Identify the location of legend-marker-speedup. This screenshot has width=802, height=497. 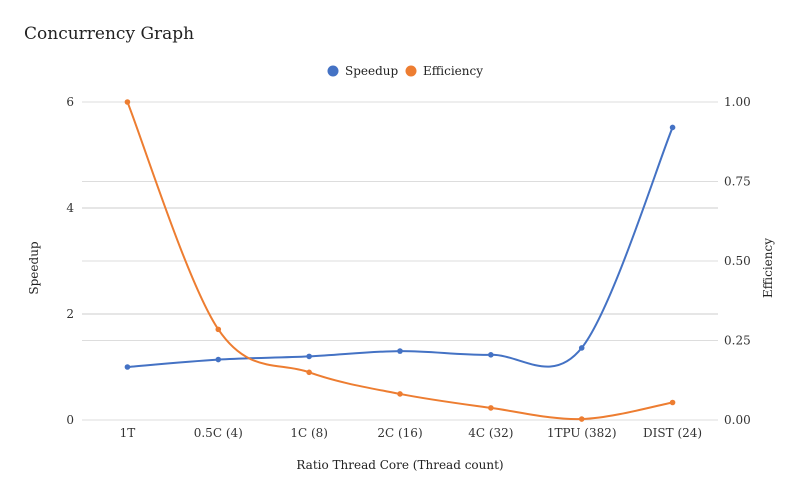
(333, 71).